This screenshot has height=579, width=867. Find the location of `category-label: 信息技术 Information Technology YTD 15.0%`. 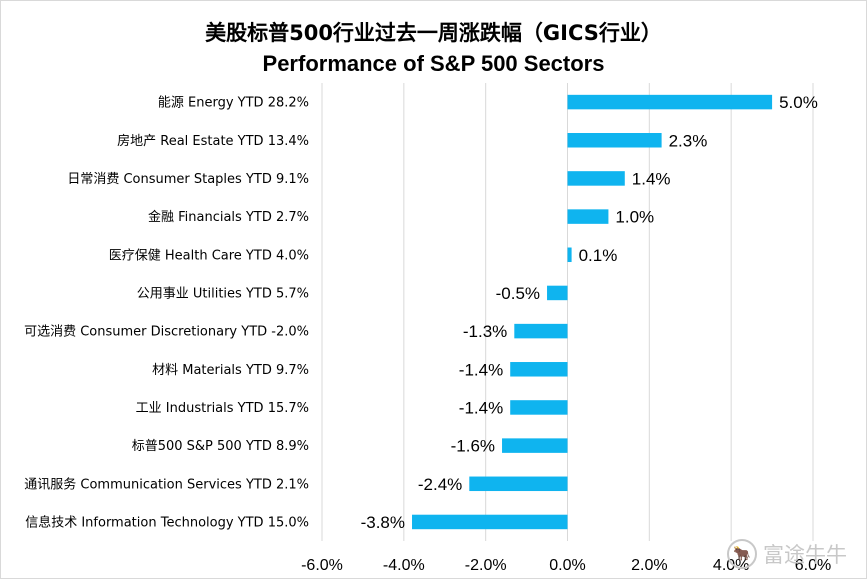

category-label: 信息技术 Information Technology YTD 15.0% is located at coordinates (167, 522).